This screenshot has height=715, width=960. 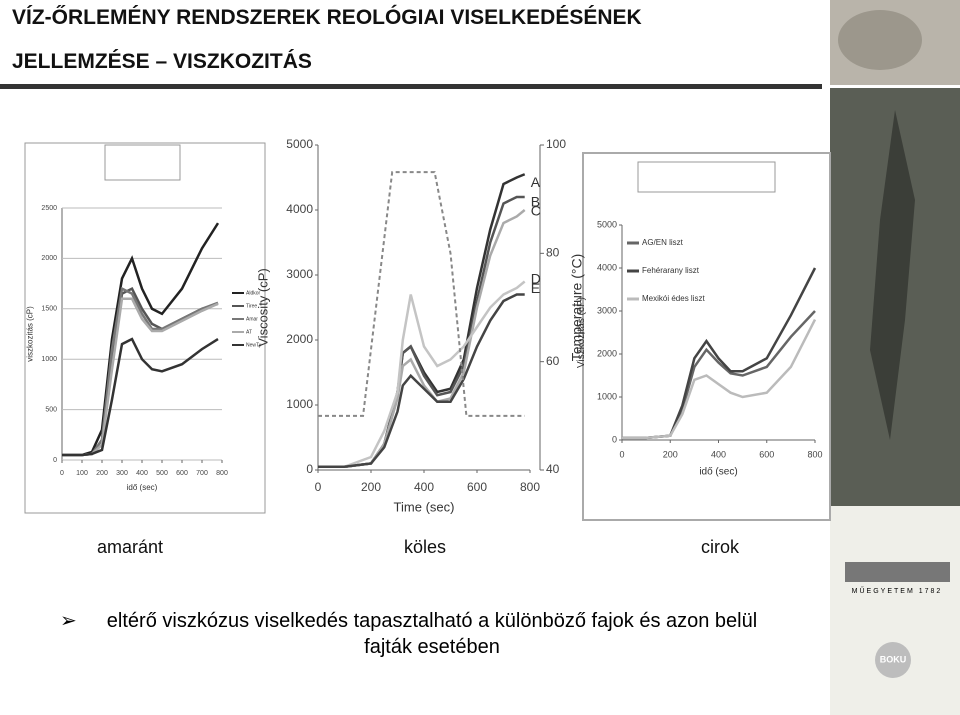 What do you see at coordinates (673, 298) in the screenshot?
I see `legend-label: Mexikói édes liszt` at bounding box center [673, 298].